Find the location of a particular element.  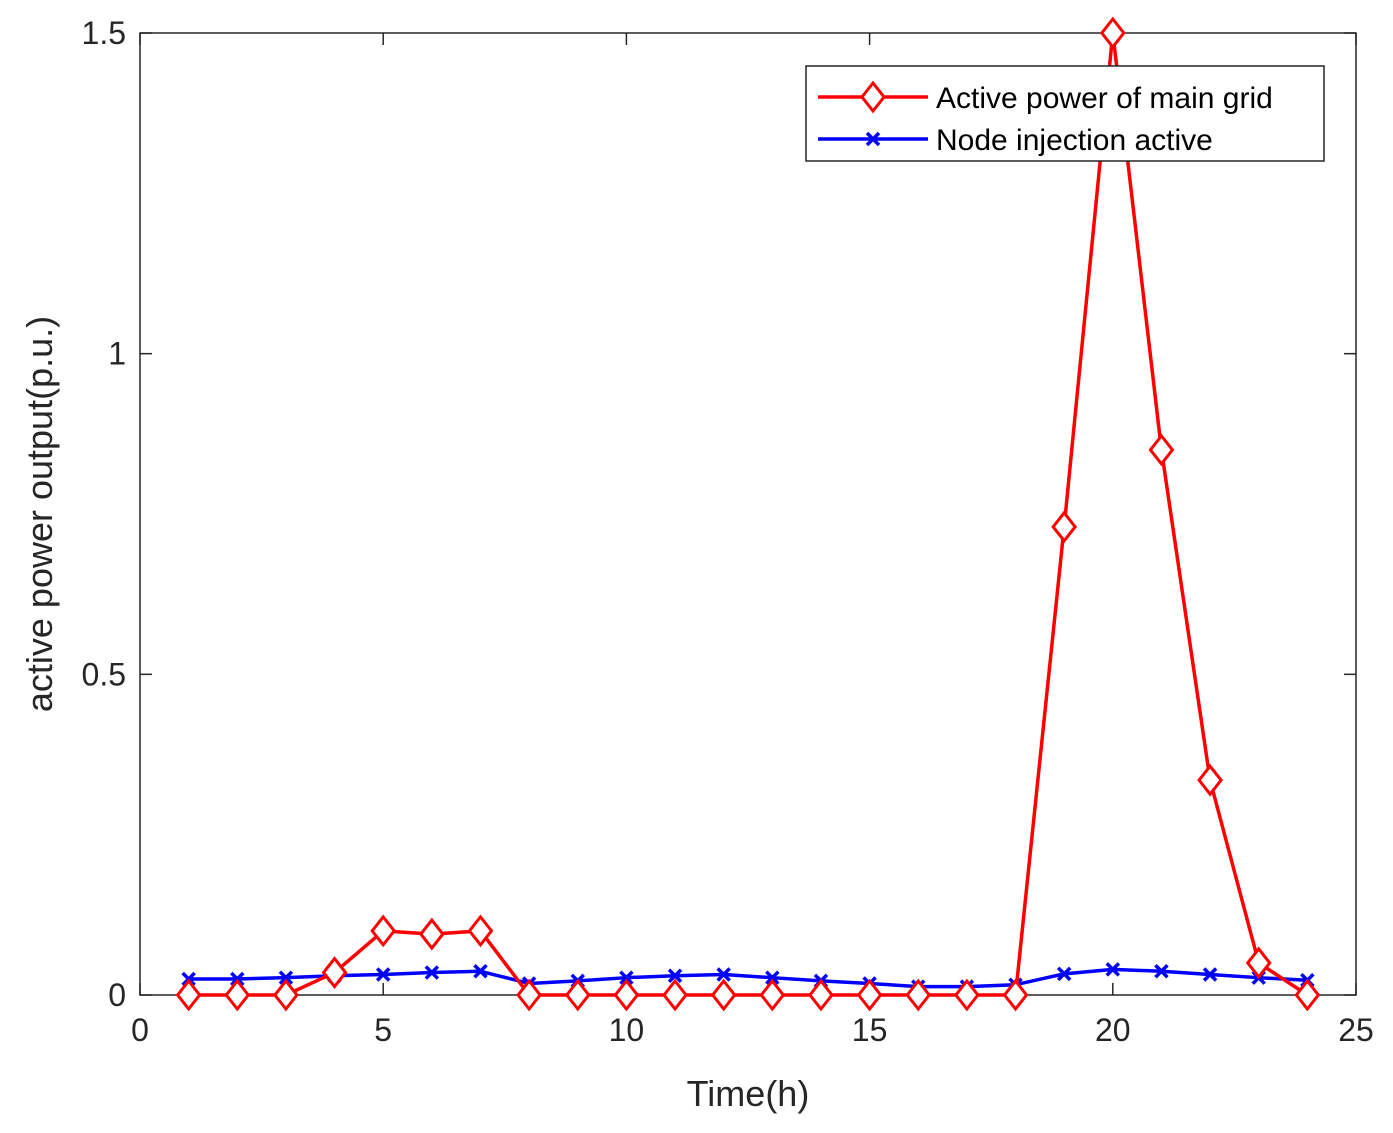

x-tick-label: 20 is located at coordinates (1113, 1030).